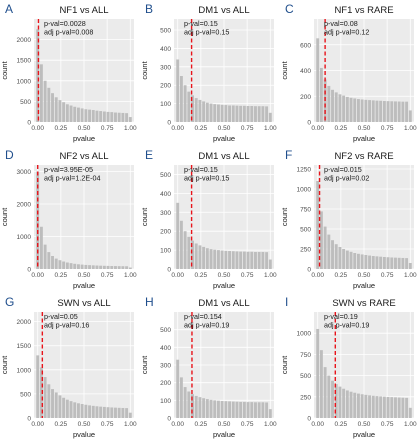 This screenshot has width=418, height=440. Describe the element at coordinates (288, 155) in the screenshot. I see `panel-letter: F` at that location.